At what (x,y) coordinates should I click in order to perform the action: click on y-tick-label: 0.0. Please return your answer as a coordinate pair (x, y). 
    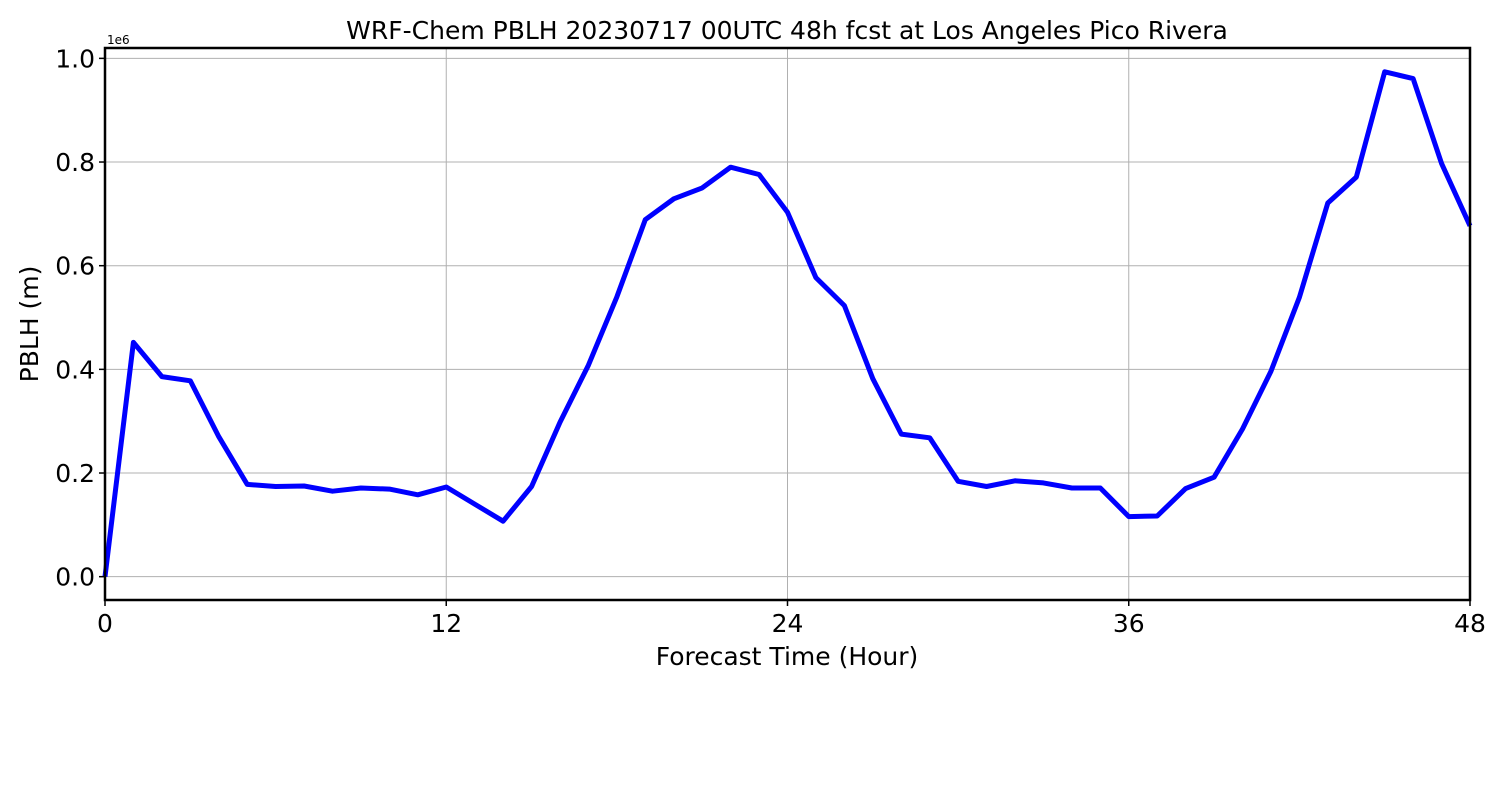
    Looking at the image, I should click on (75, 577).